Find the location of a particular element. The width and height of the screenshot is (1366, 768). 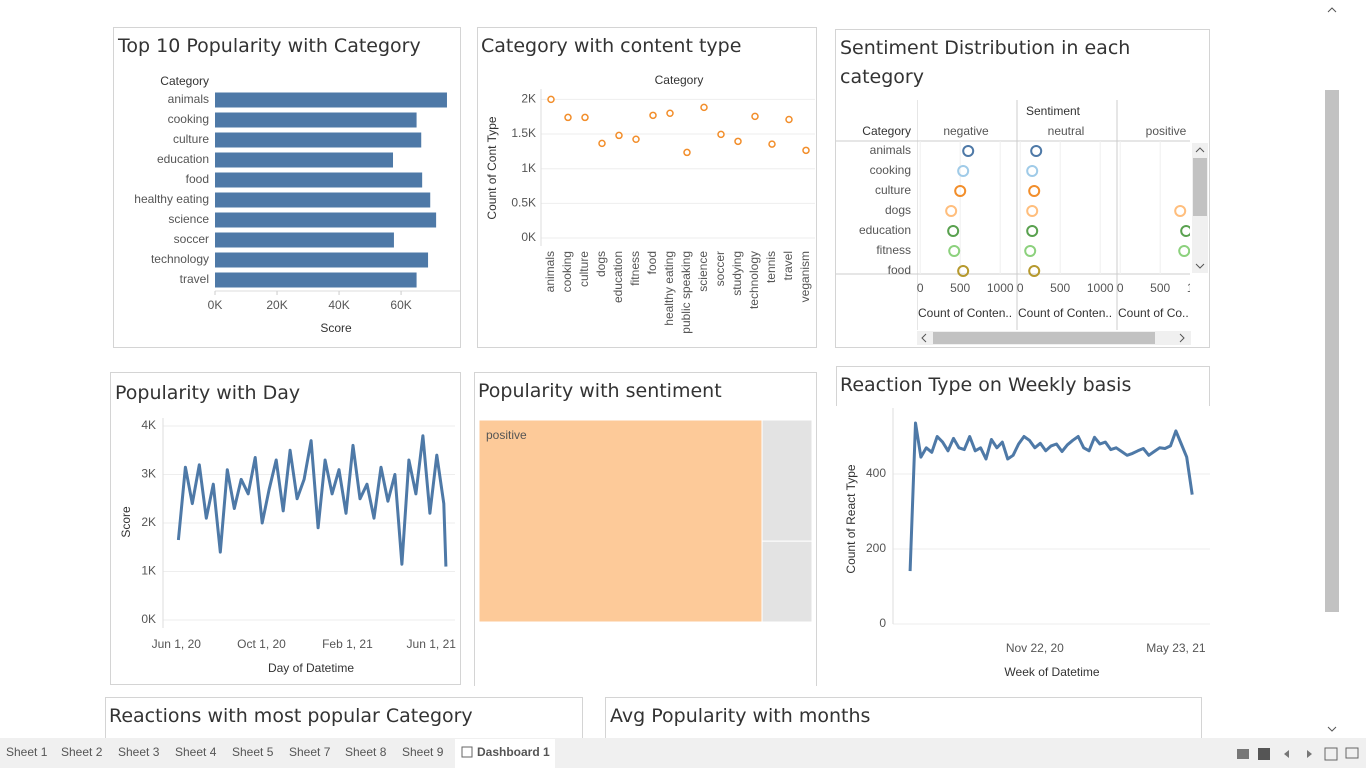

x-tick-label: Jun 1, 20 is located at coordinates (177, 644).